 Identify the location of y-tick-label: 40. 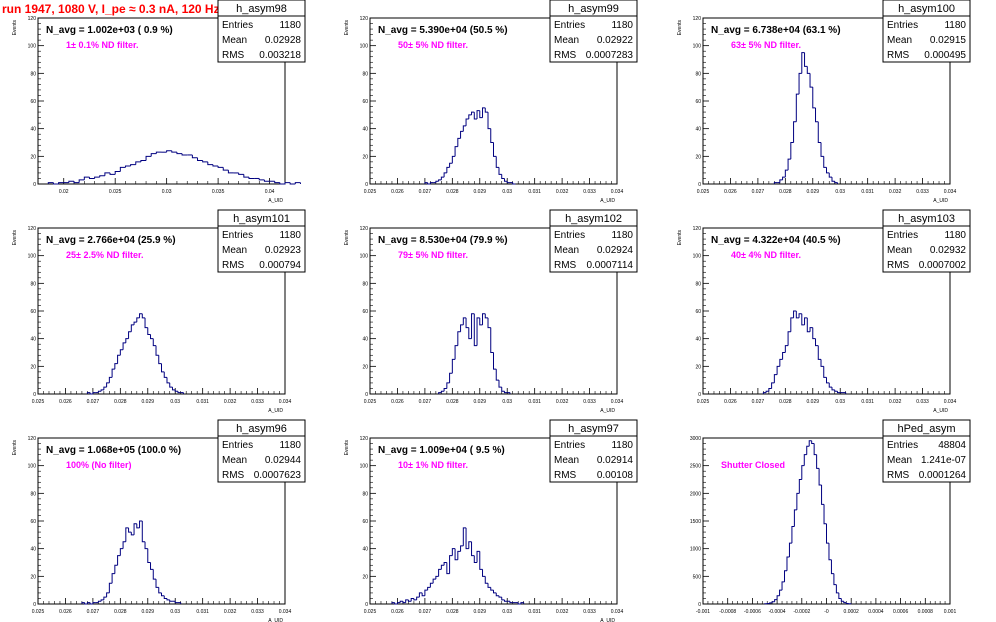
(33, 130).